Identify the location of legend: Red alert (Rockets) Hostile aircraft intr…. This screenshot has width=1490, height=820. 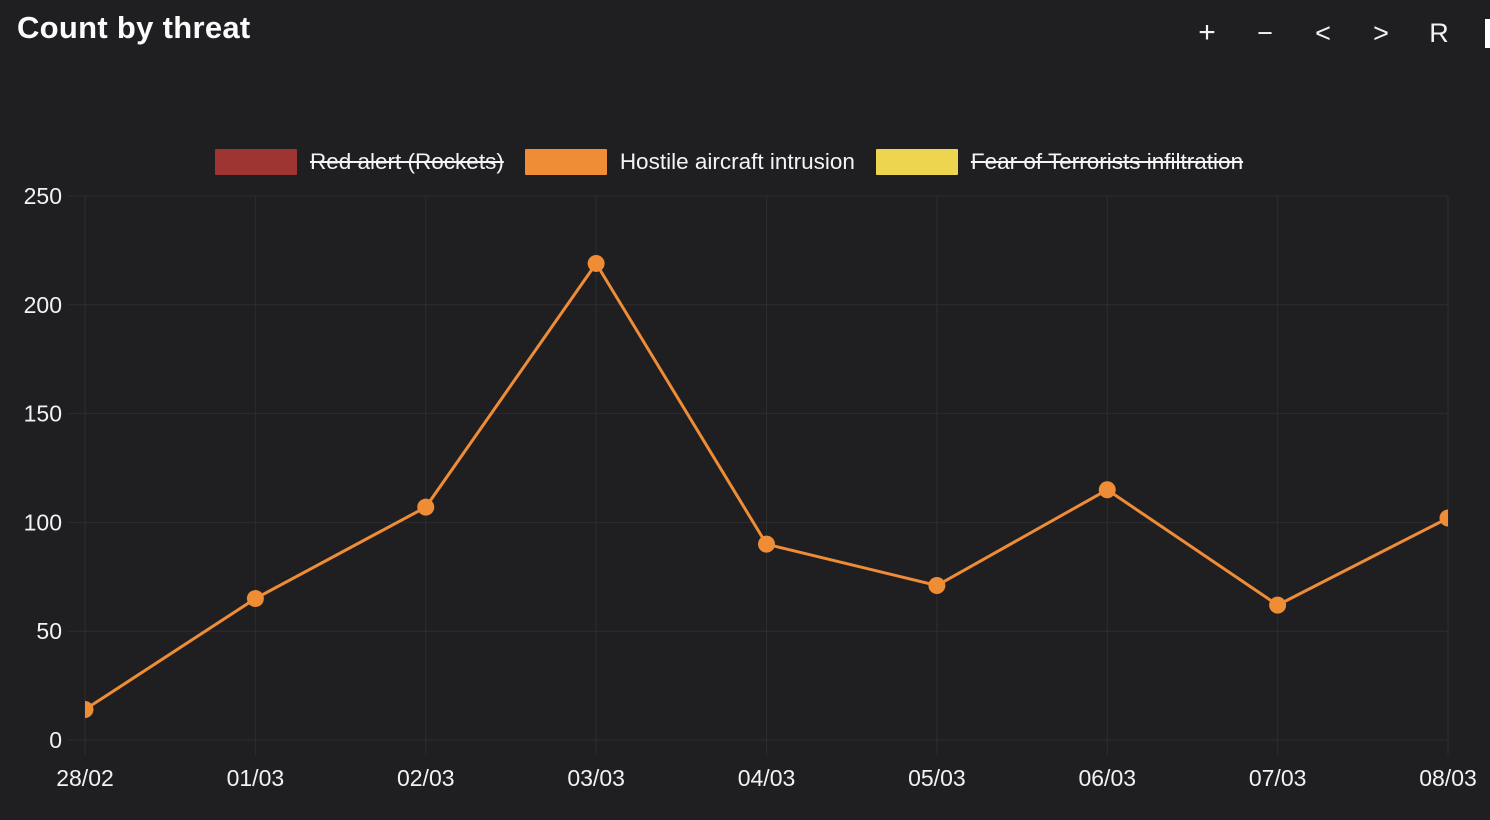
(729, 162).